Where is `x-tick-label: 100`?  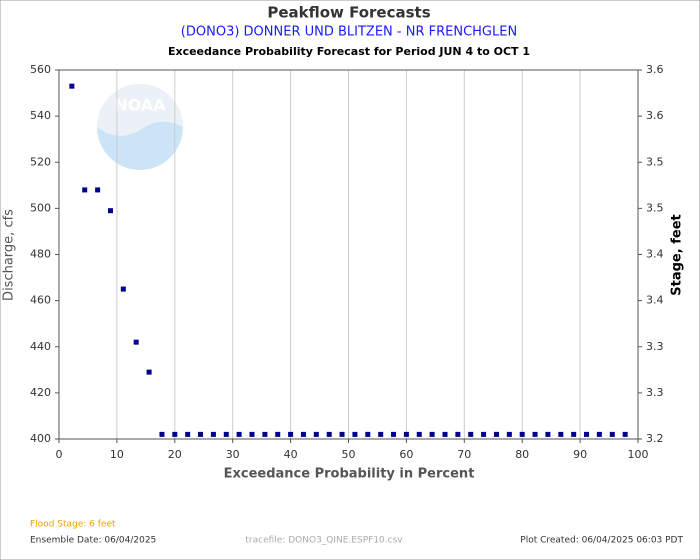 x-tick-label: 100 is located at coordinates (638, 454).